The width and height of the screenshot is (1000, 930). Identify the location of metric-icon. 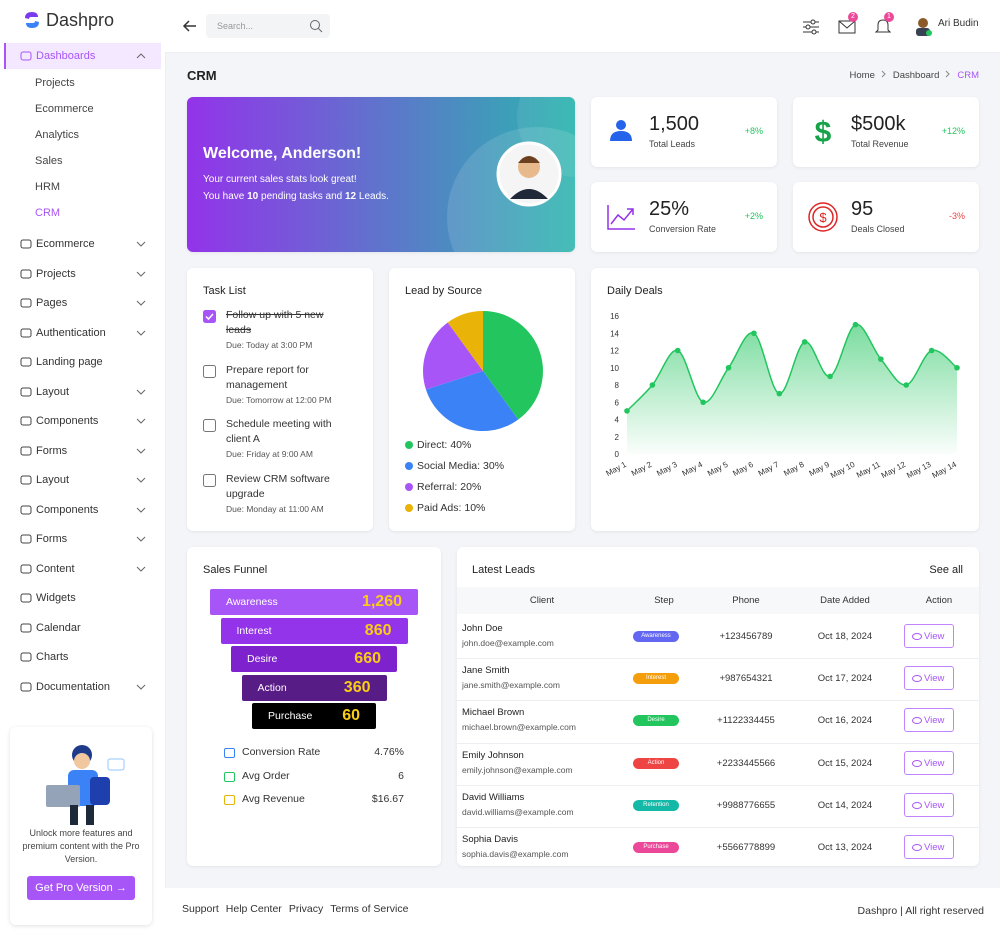
(229, 753).